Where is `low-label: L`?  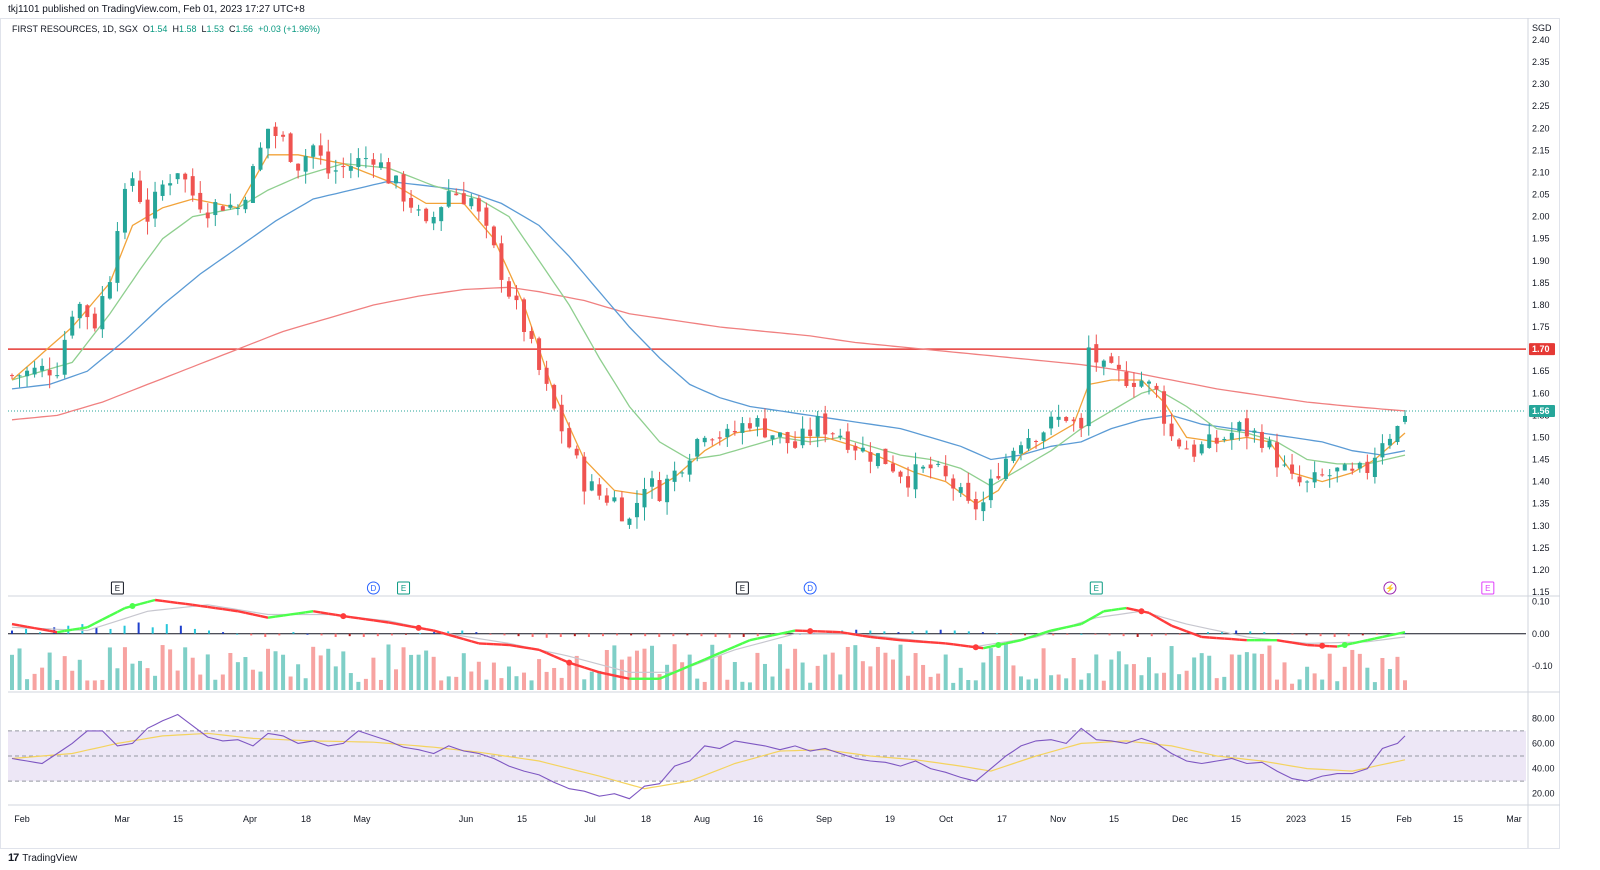 low-label: L is located at coordinates (204, 29).